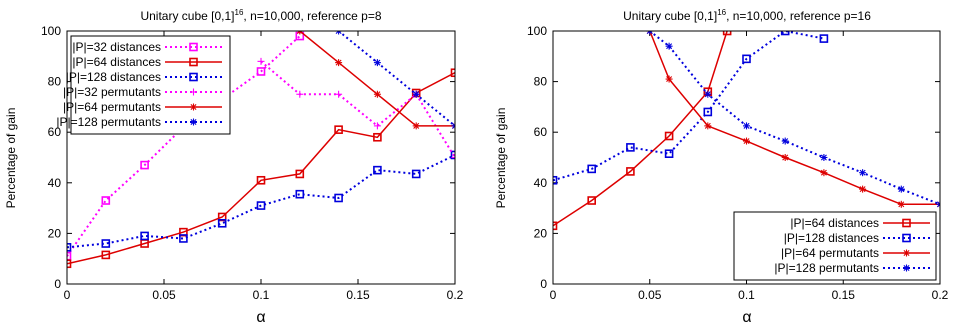 Image resolution: width=963 pixels, height=330 pixels. I want to click on x-tick-label: 0.2, so click(455, 295).